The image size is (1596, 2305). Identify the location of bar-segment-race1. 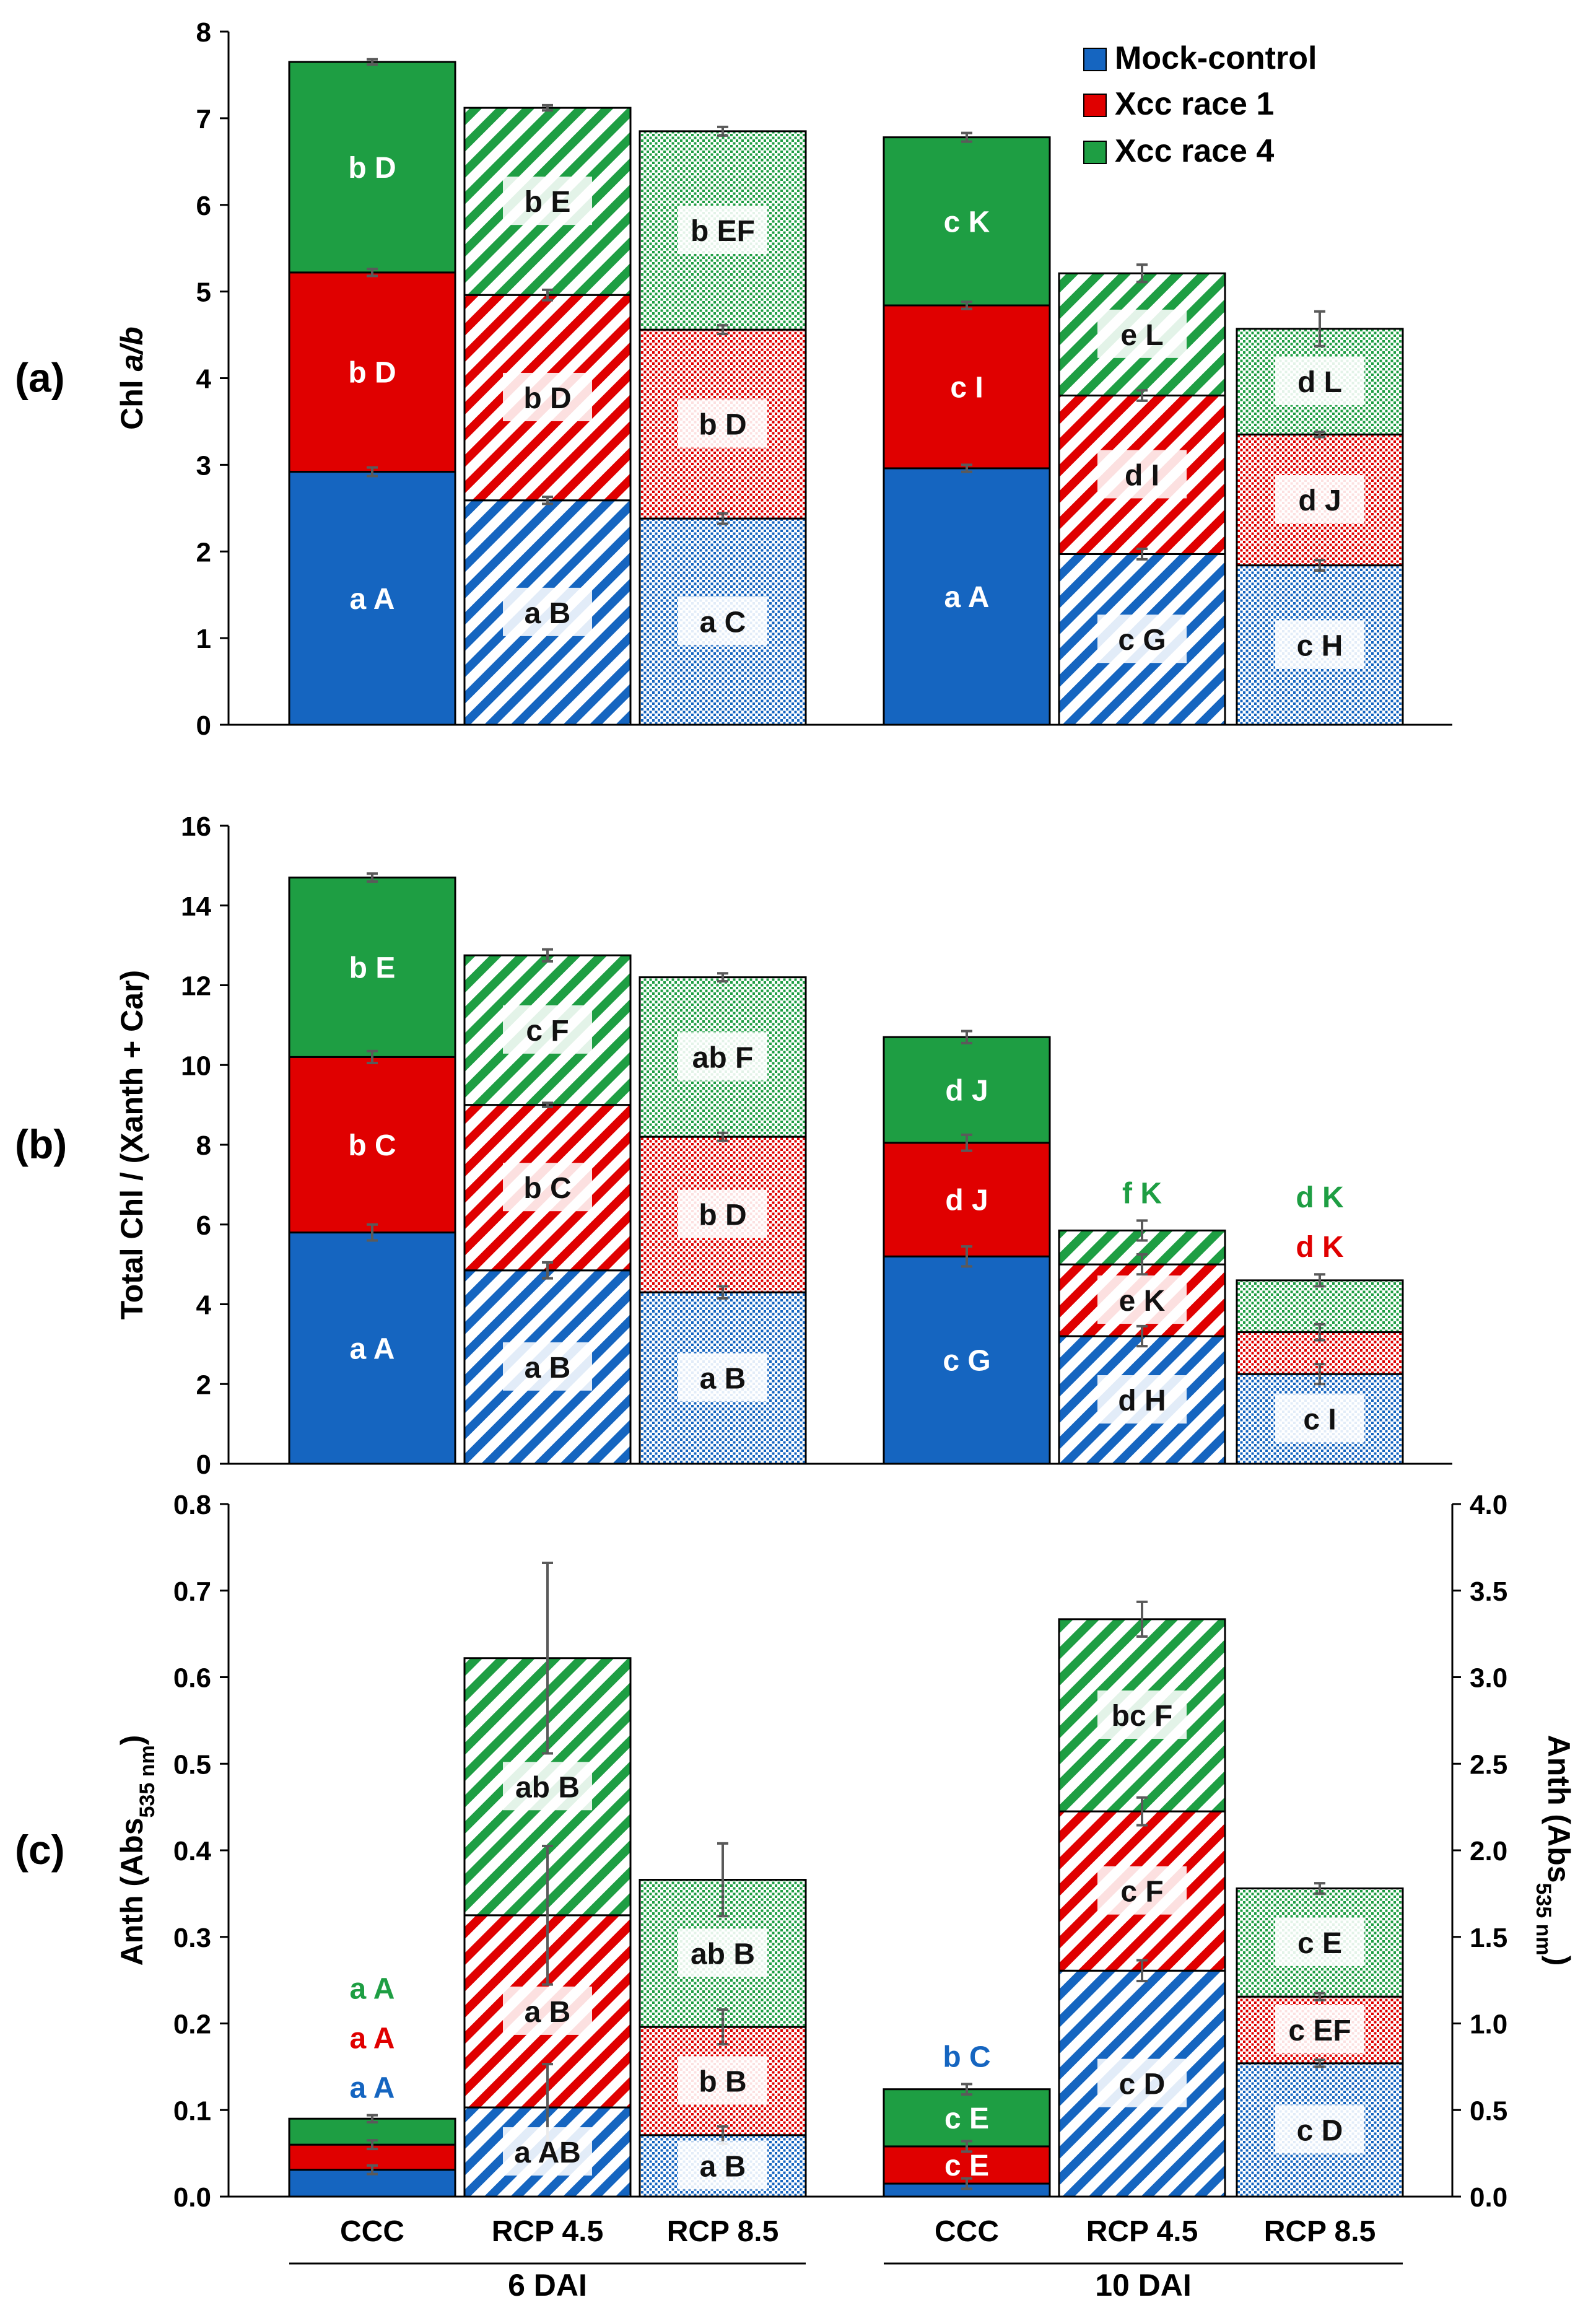
(372, 1145).